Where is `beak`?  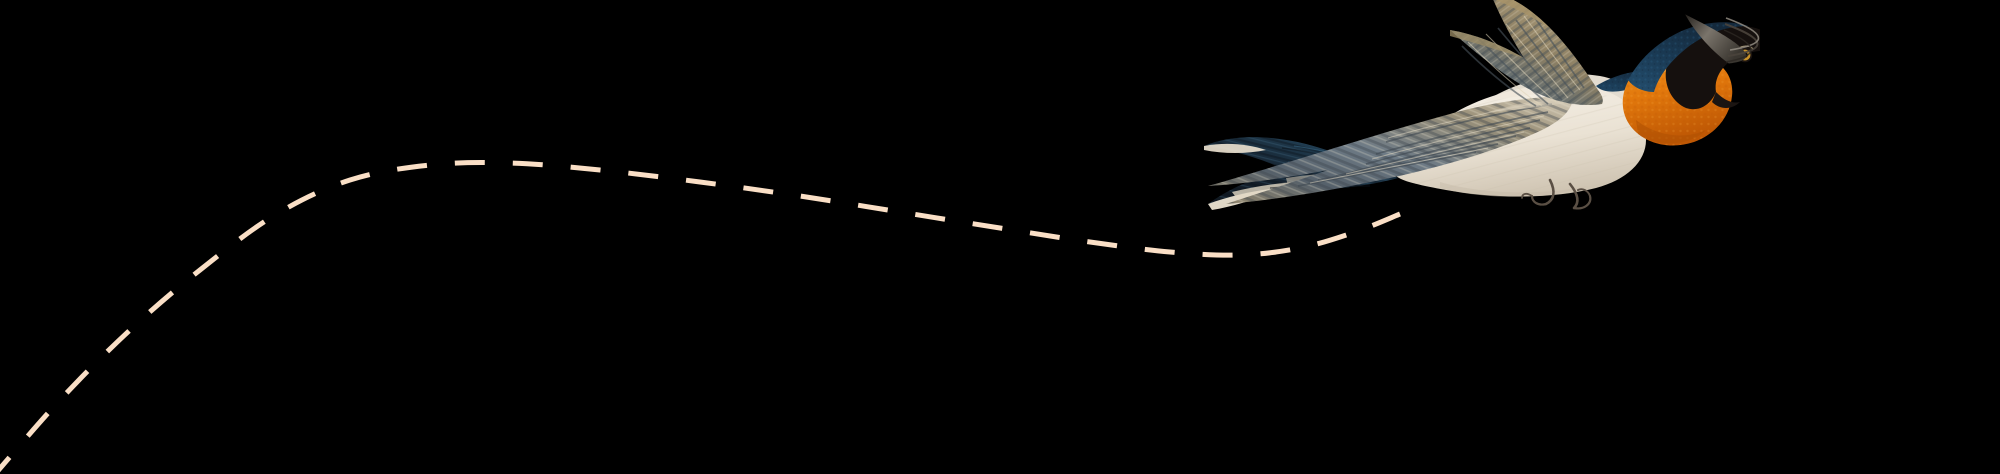
beak is located at coordinates (1722, 39).